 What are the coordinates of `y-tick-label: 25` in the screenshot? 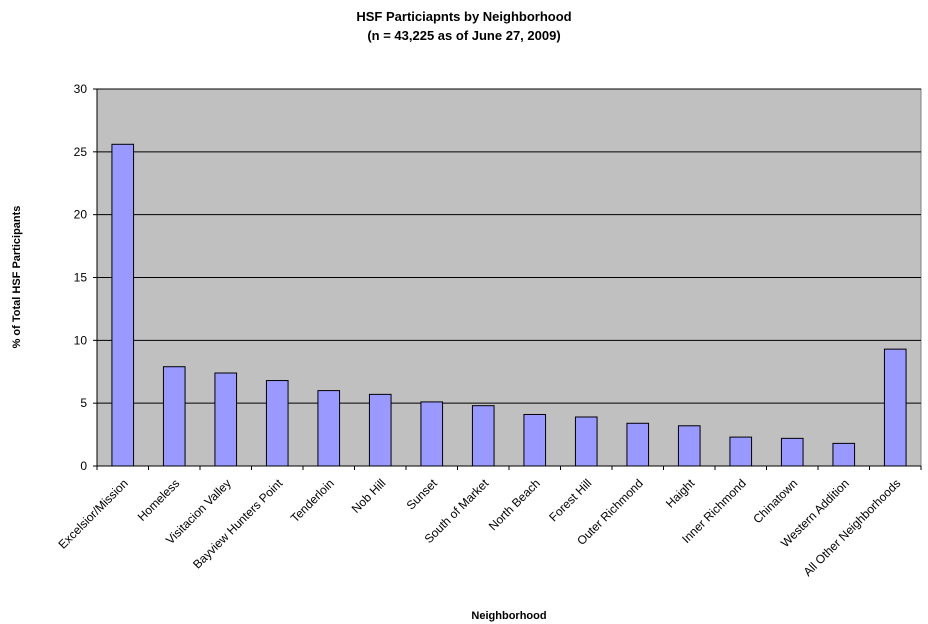 It's located at (81, 152).